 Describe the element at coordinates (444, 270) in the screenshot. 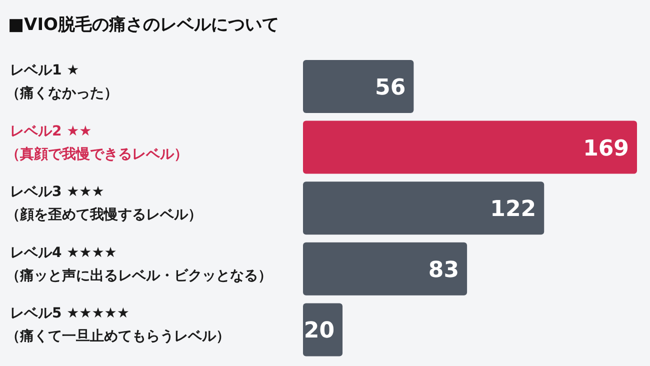

I see `data-label: 83` at that location.